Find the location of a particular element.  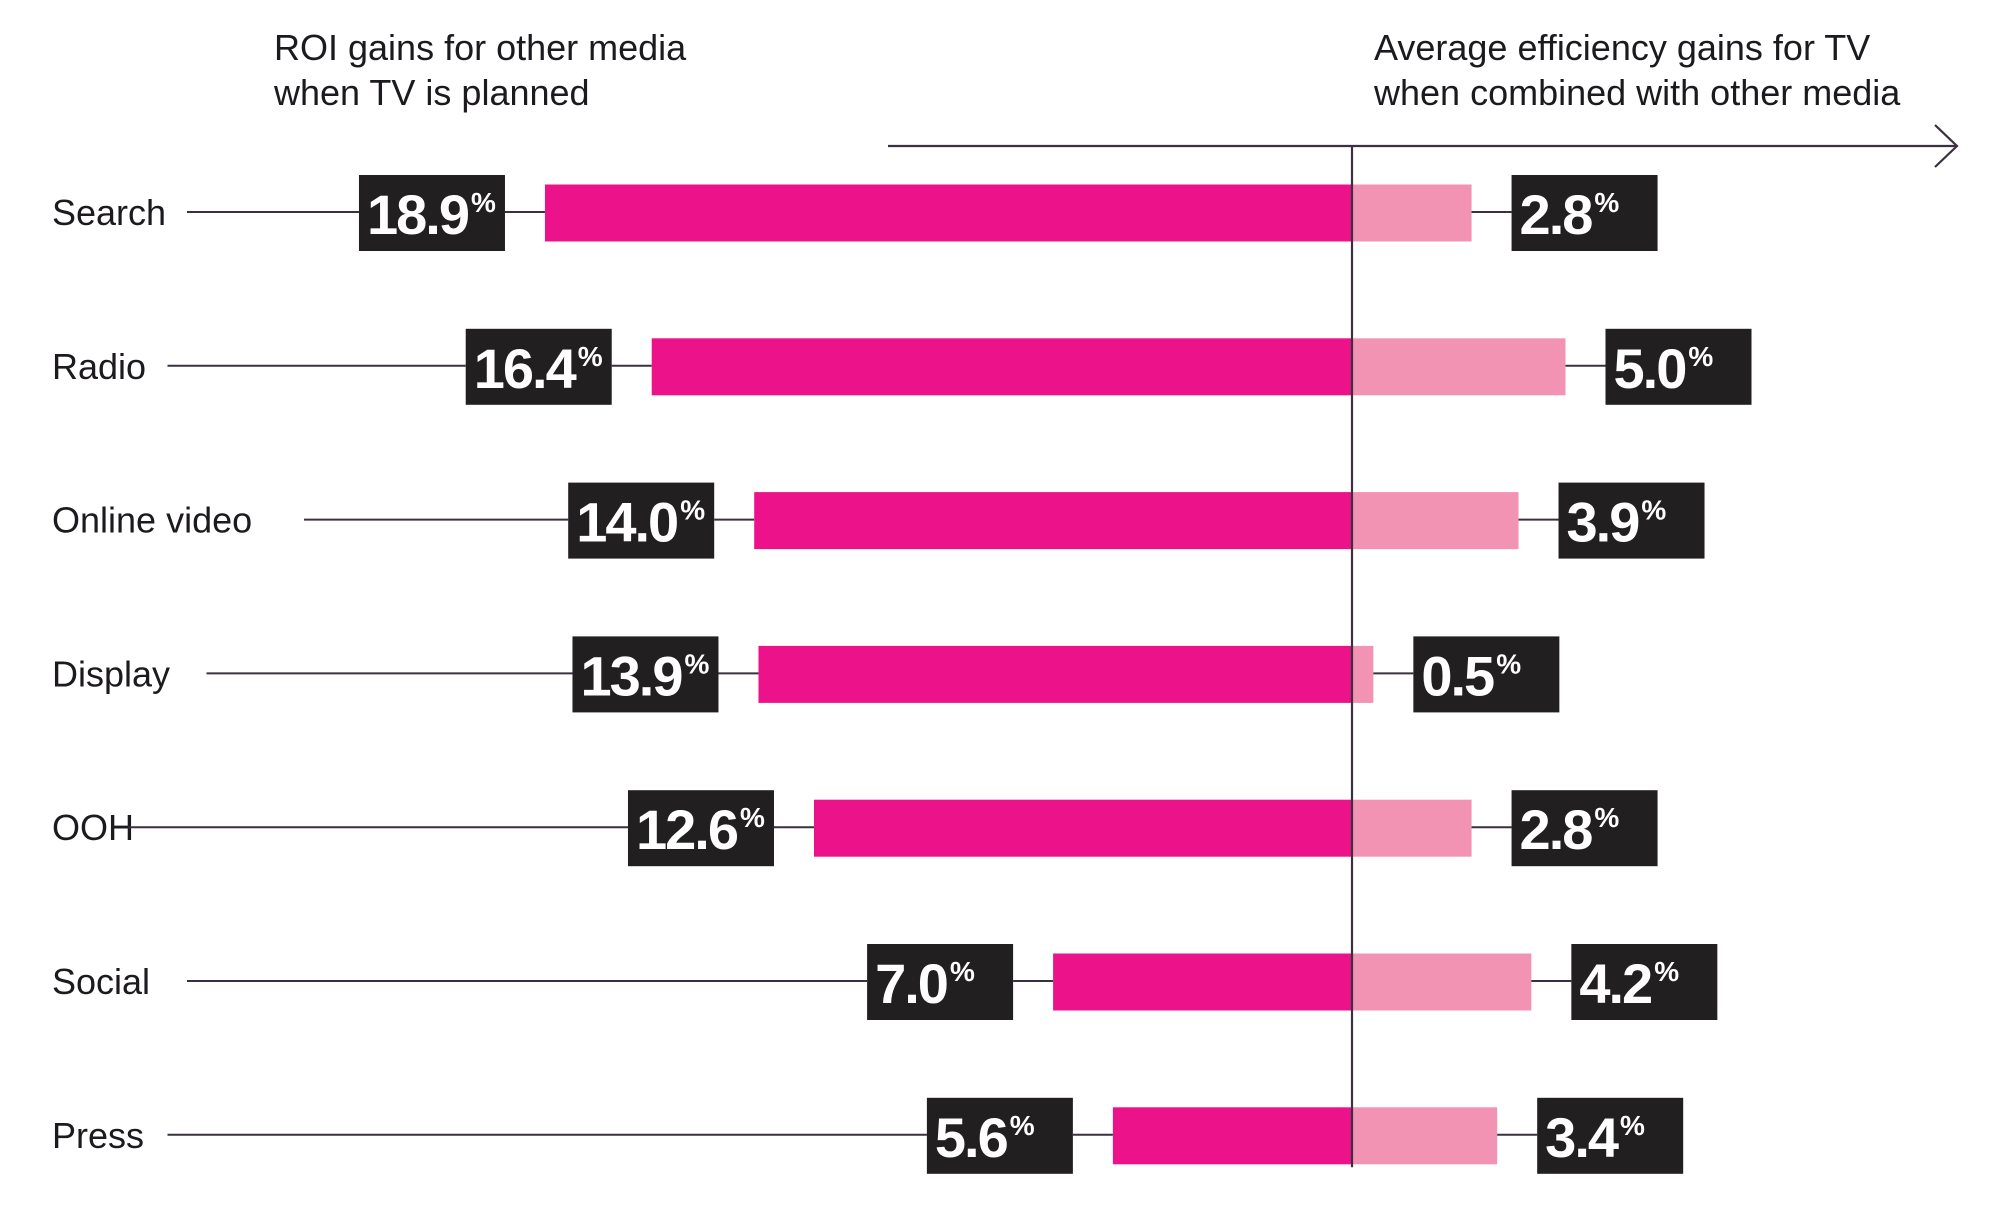

data-label-left: 16.4% is located at coordinates (538, 368).